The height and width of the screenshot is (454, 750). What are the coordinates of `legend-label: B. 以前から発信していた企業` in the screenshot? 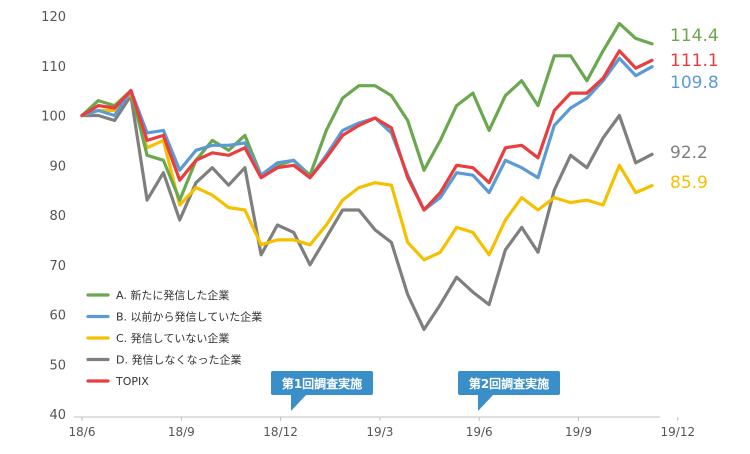 It's located at (189, 317).